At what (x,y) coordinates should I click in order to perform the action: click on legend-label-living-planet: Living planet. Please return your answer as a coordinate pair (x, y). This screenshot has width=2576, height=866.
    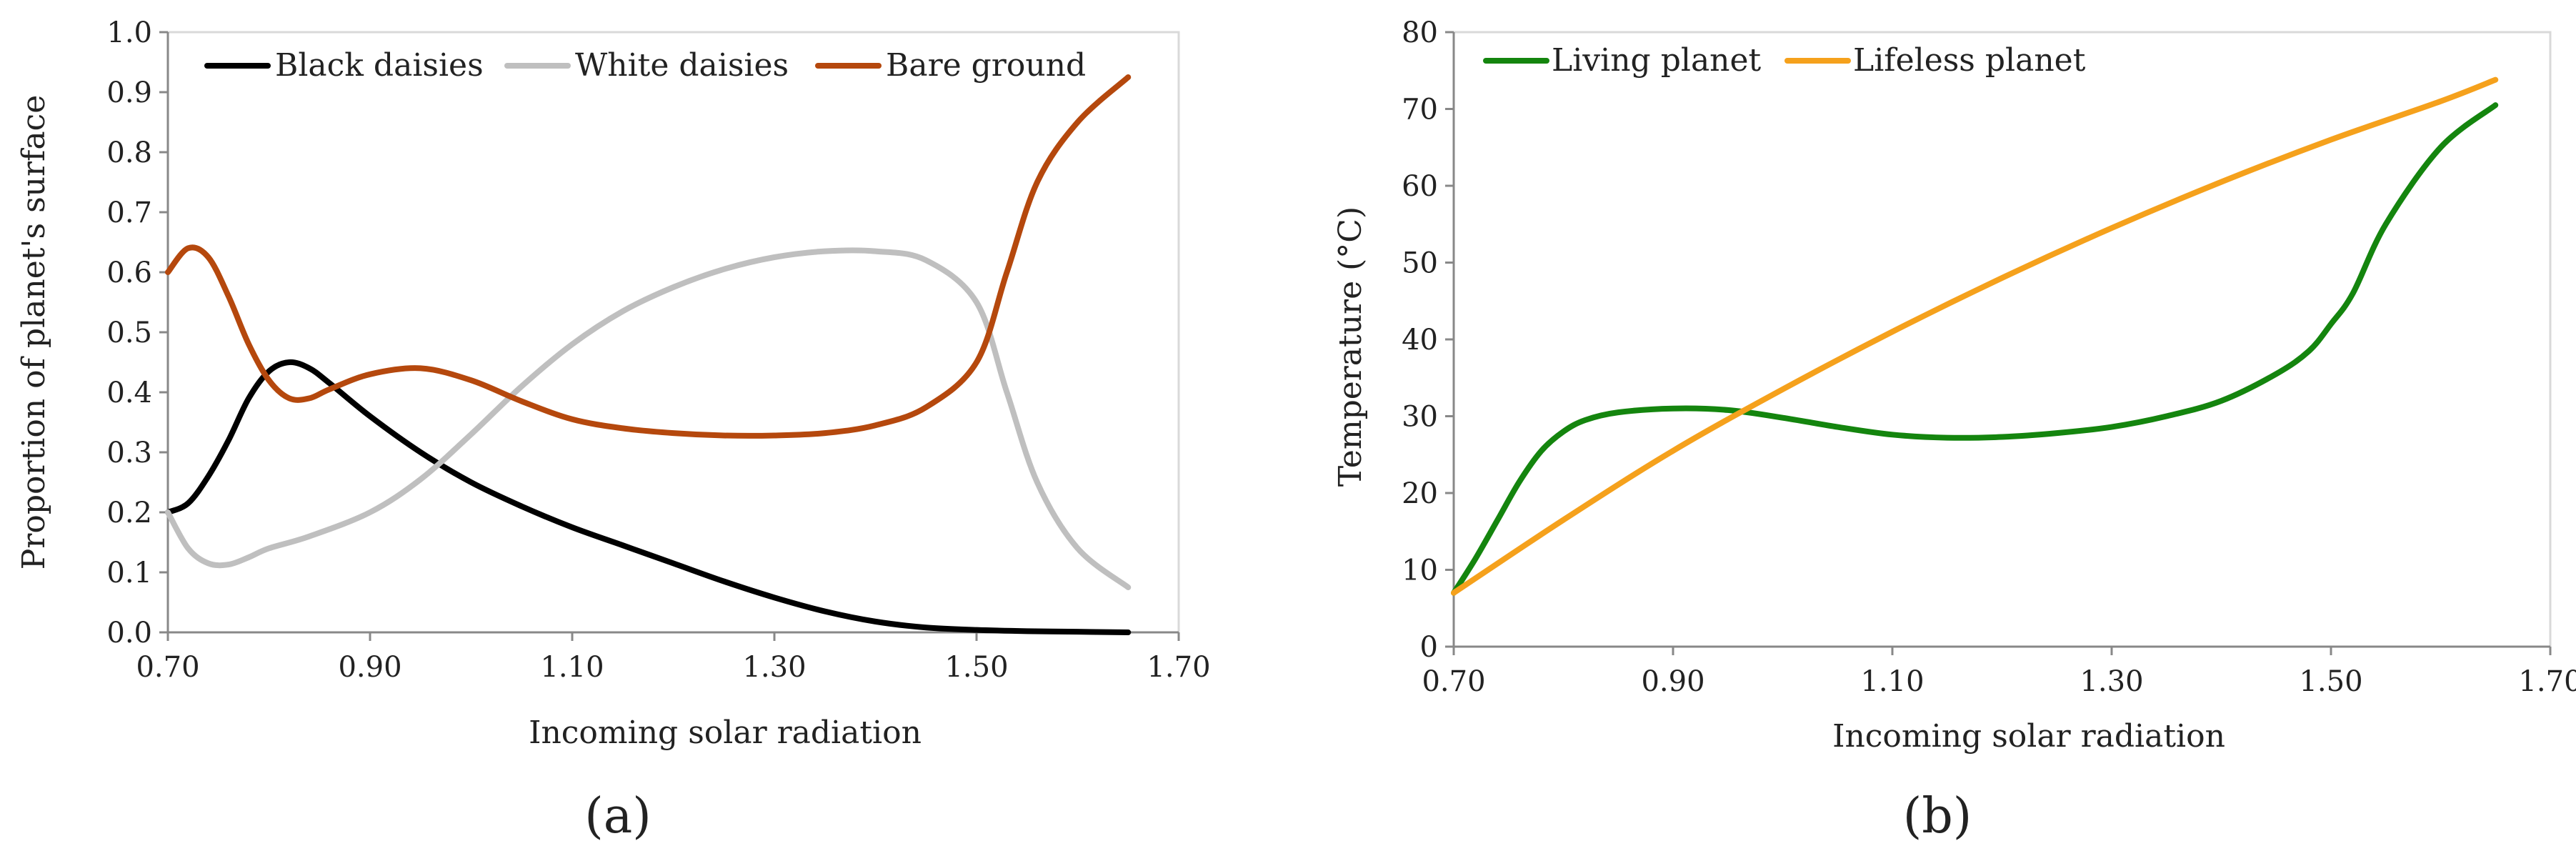
    Looking at the image, I should click on (1657, 61).